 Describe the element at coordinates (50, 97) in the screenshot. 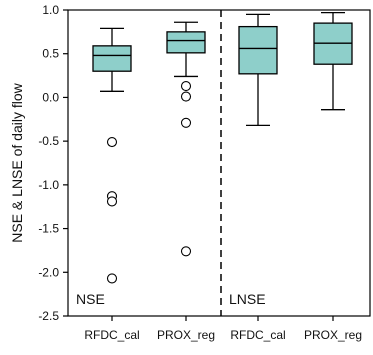

I see `y-tick-label: 0.0` at that location.